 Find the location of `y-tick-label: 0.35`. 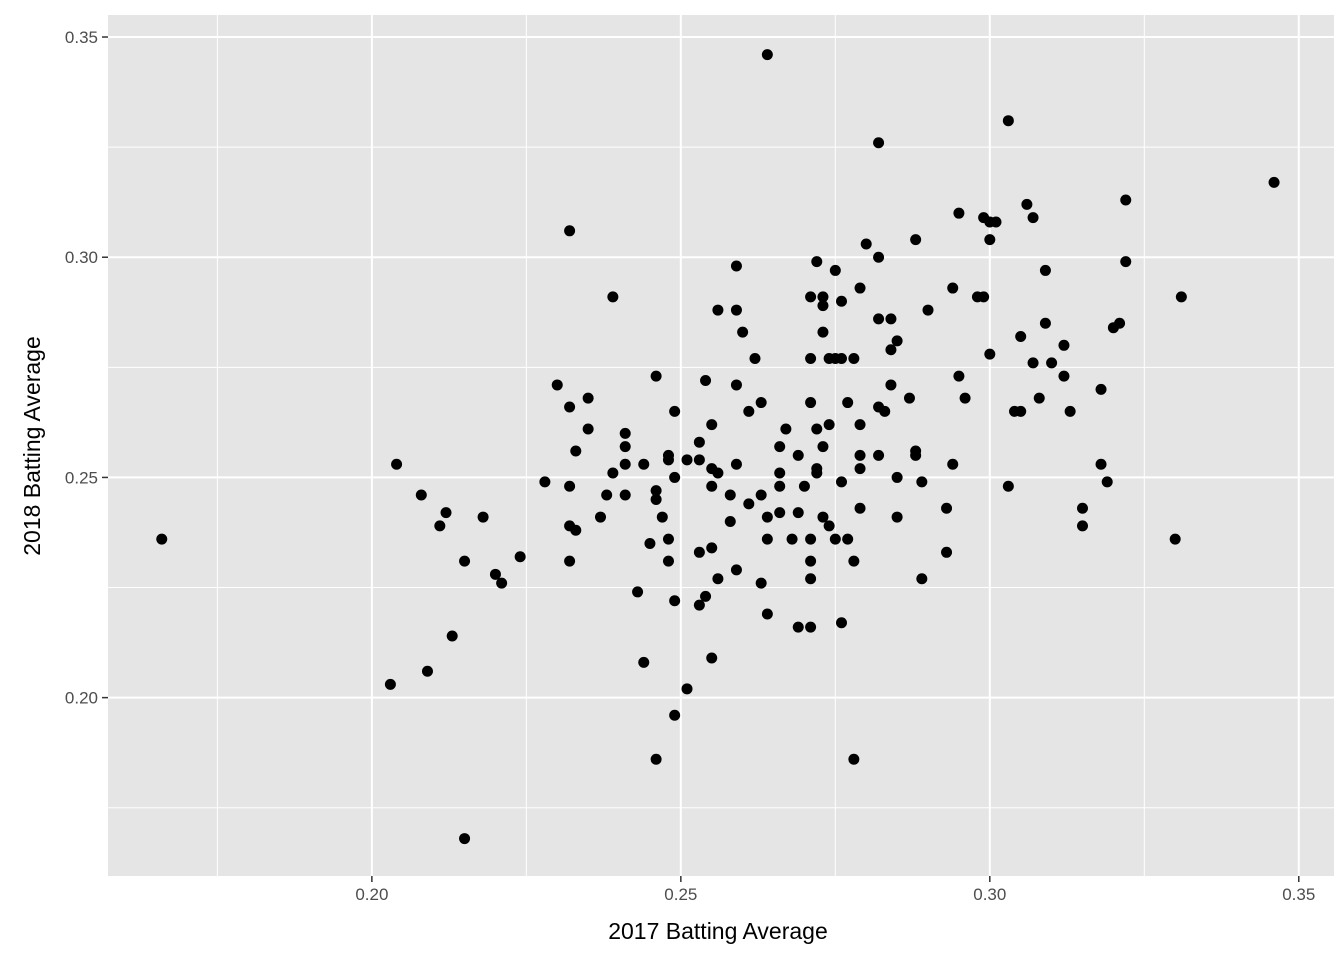

y-tick-label: 0.35 is located at coordinates (81, 37).